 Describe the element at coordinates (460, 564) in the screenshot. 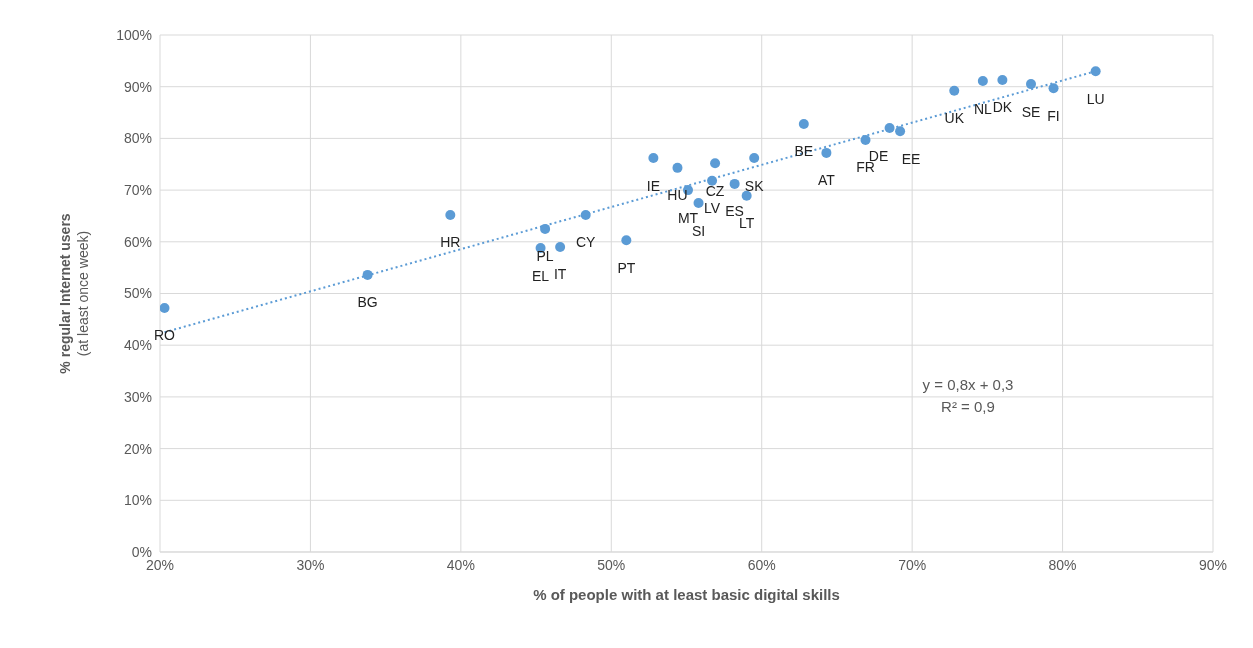

I see `x-tick-label: 40%` at that location.